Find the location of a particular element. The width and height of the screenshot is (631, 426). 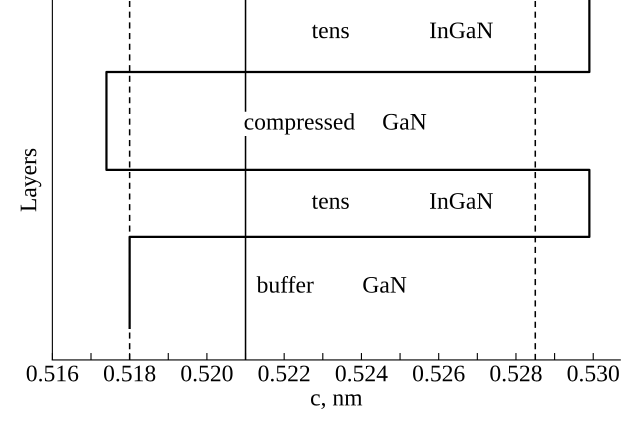

x-tick-label: 0.518 is located at coordinates (130, 374).